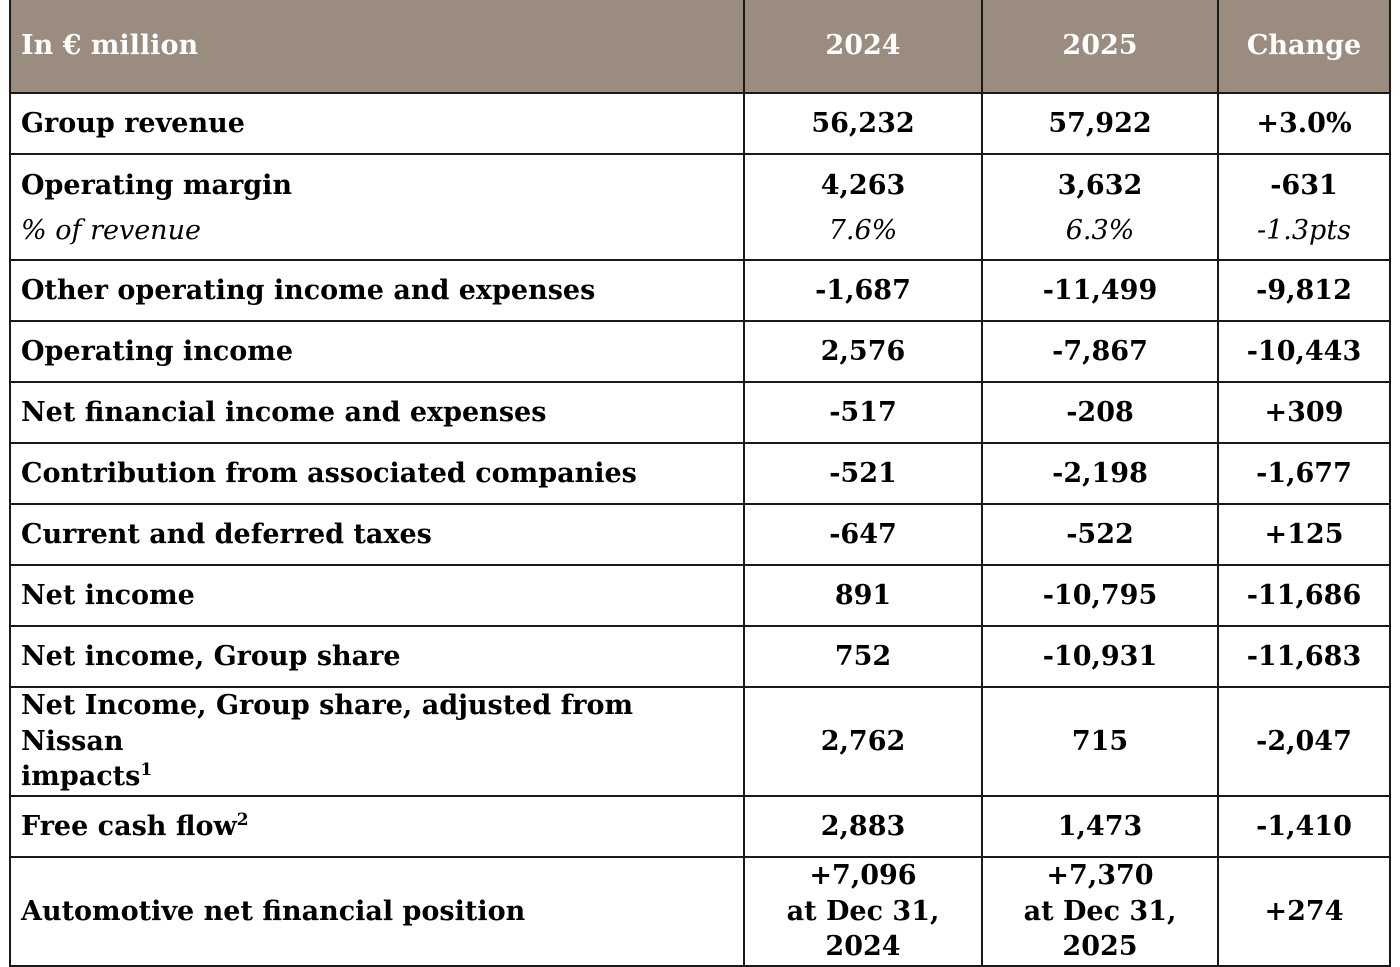 The height and width of the screenshot is (967, 1400). I want to click on value-2024: 891, so click(863, 595).